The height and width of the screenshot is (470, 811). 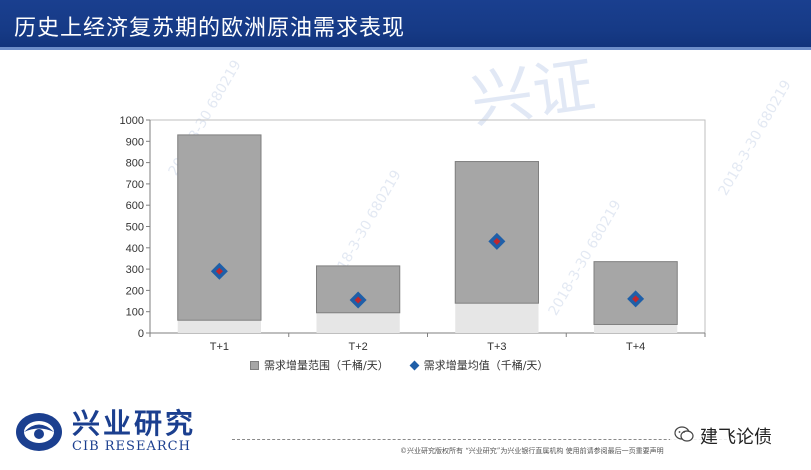 I want to click on page-title: 历史上经济复苏期的欧洲原油需求表现, so click(x=210, y=28).